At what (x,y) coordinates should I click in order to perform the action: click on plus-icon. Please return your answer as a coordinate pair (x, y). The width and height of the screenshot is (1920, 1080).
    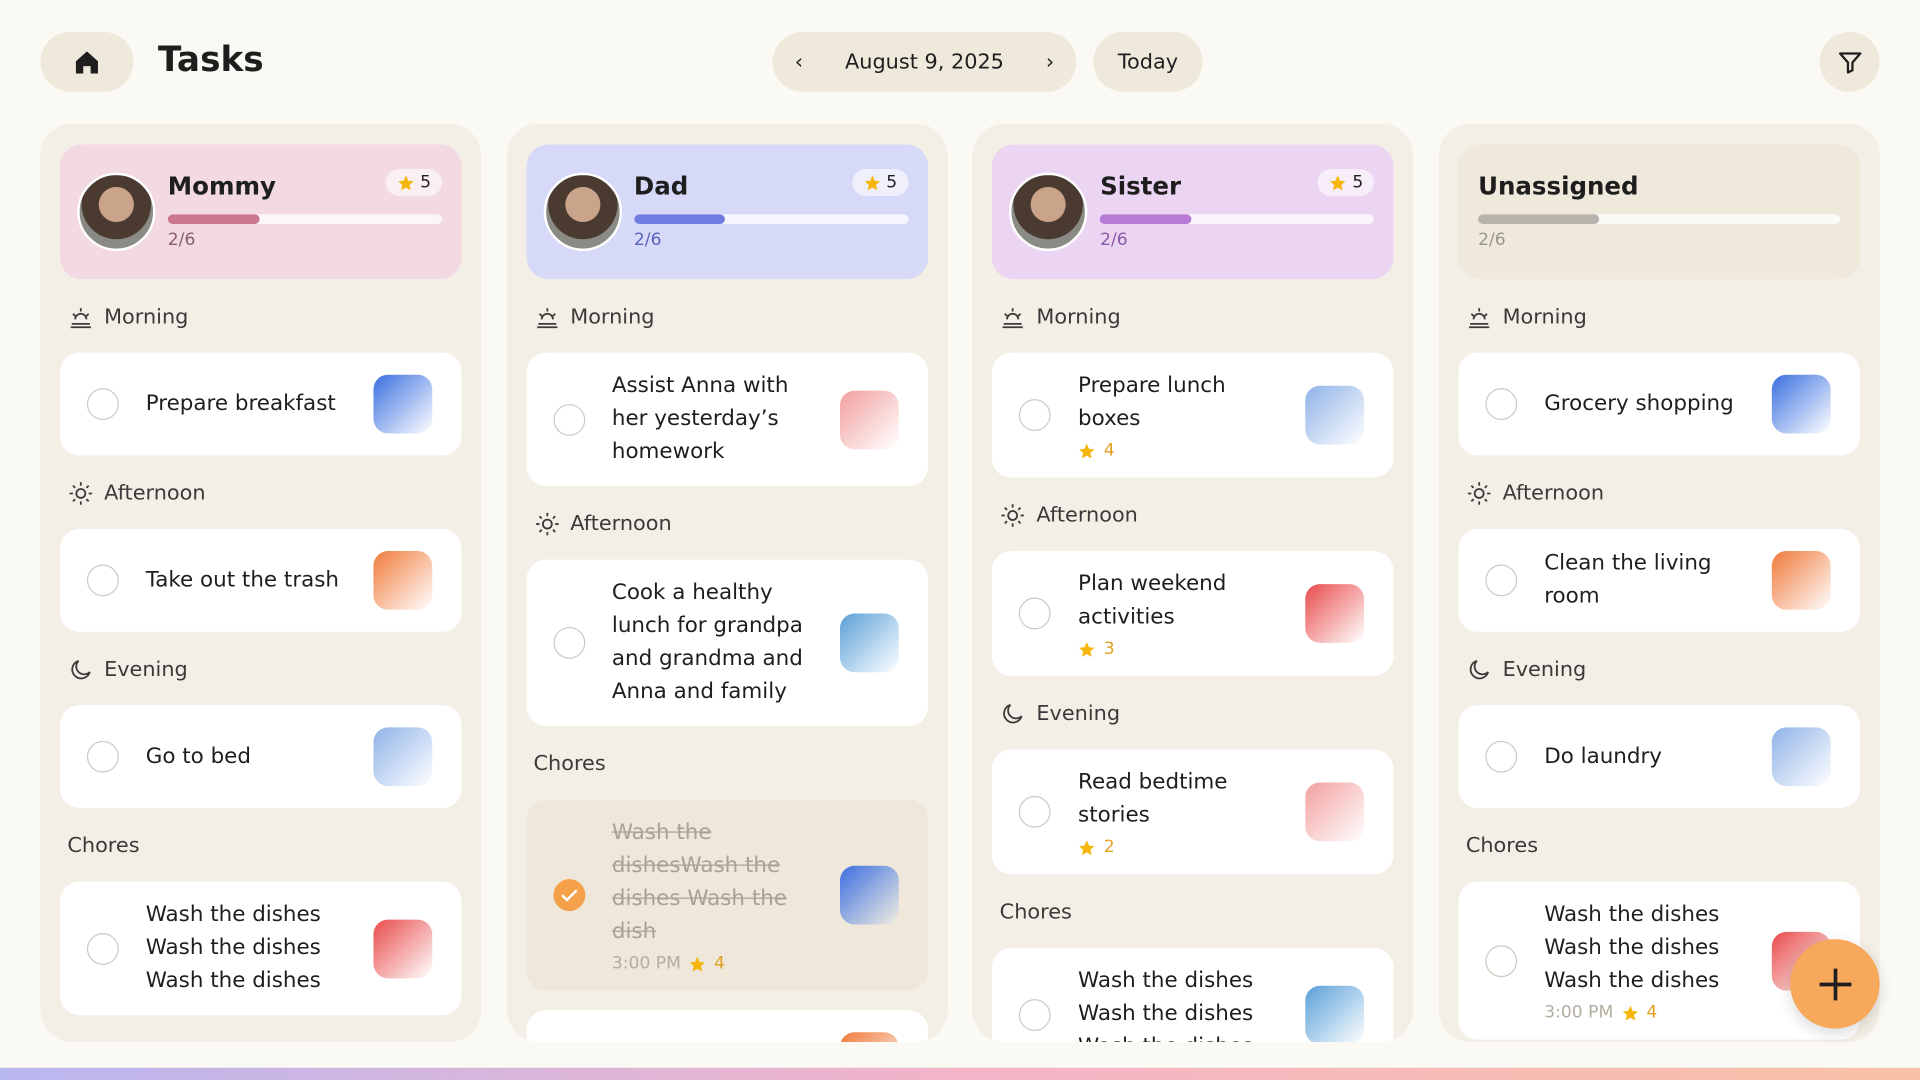
    Looking at the image, I should click on (1834, 983).